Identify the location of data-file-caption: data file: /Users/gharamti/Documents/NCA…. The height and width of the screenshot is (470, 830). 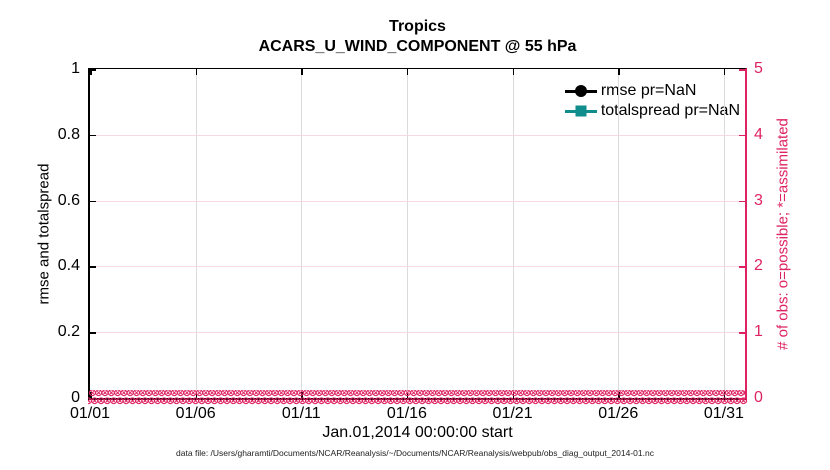
(415, 453).